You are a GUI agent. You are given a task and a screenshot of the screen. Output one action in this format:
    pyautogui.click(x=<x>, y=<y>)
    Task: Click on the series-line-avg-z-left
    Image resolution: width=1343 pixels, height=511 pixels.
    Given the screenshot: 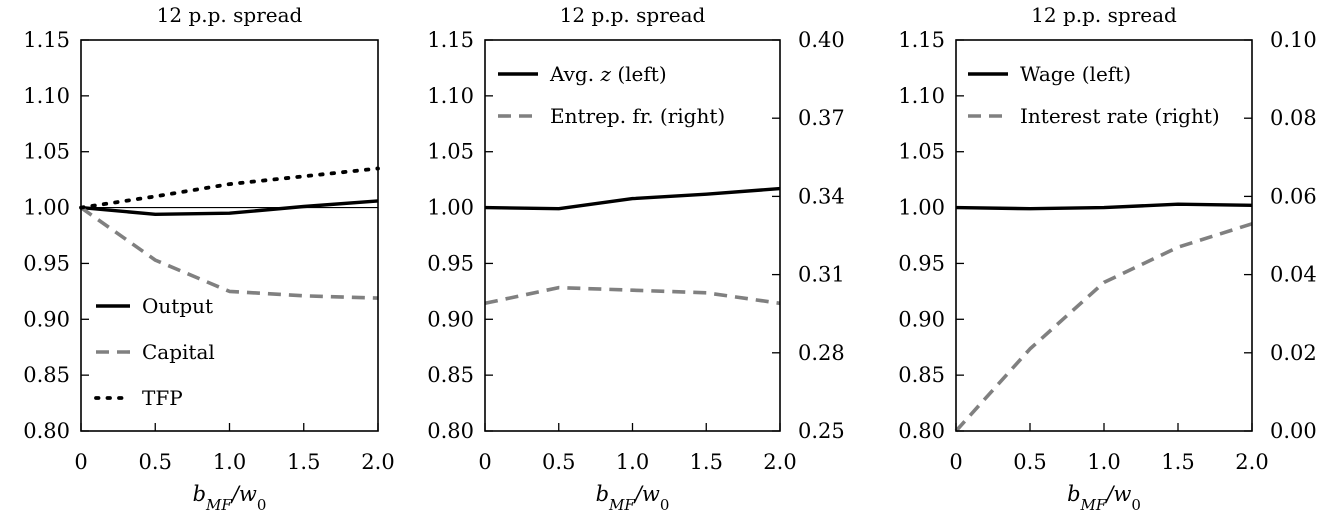 What is the action you would take?
    pyautogui.click(x=632, y=199)
    